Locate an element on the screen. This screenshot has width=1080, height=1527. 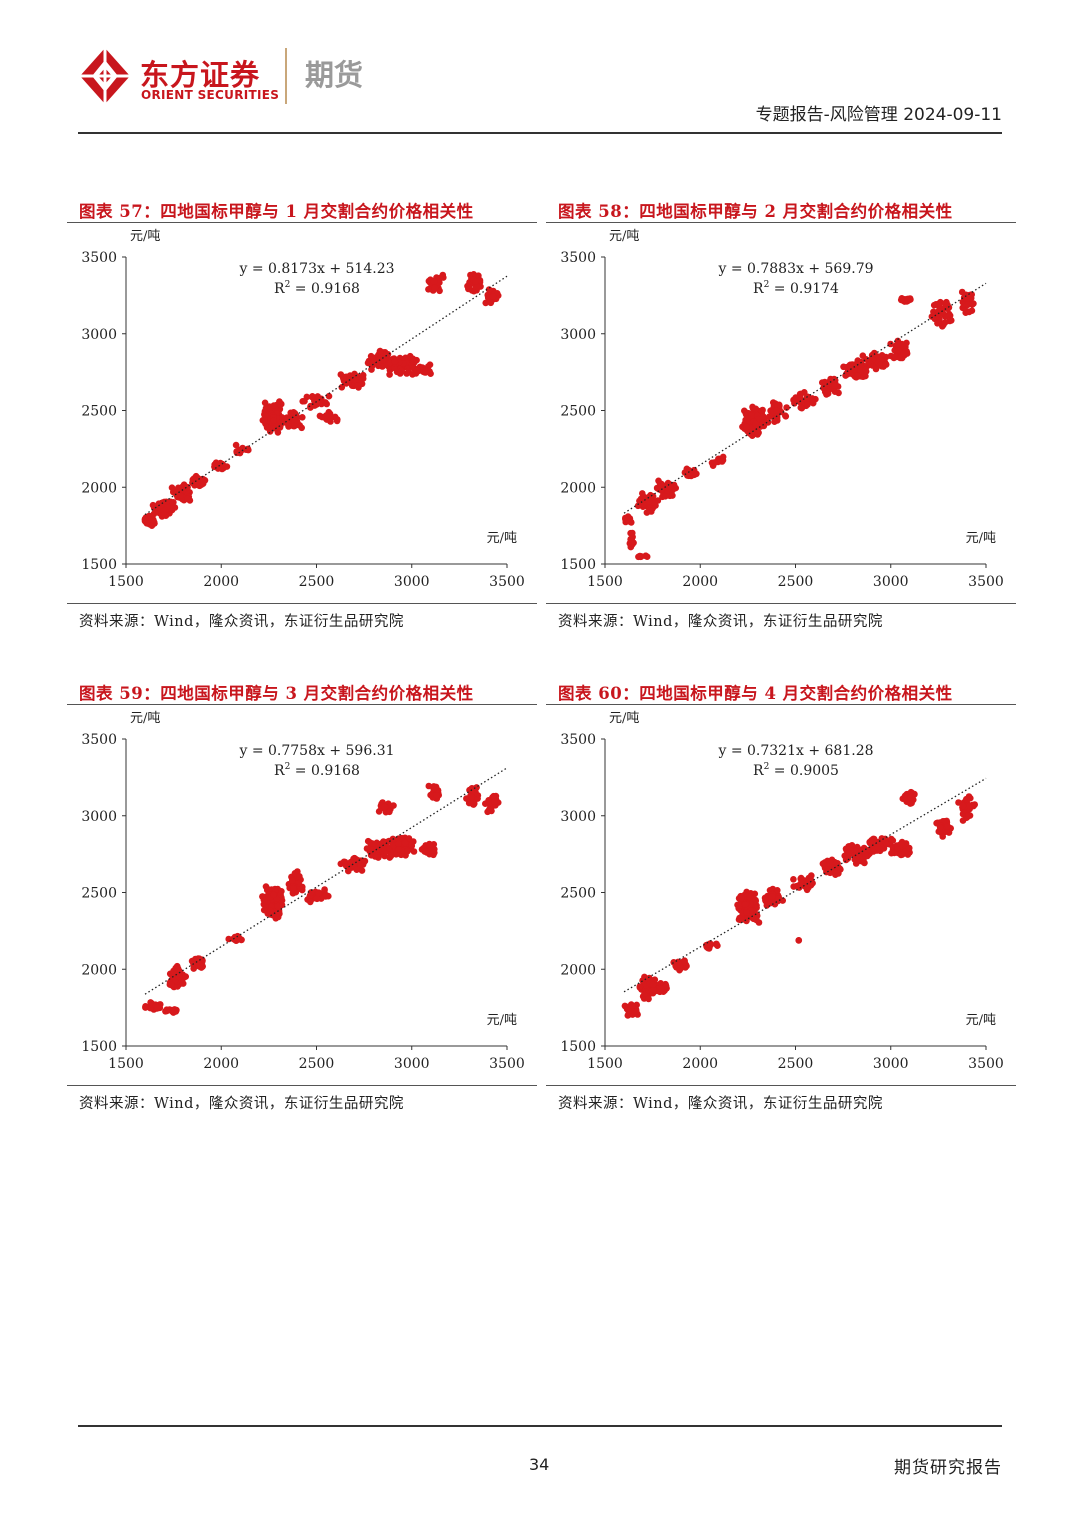
company-logo is located at coordinates (105, 76).